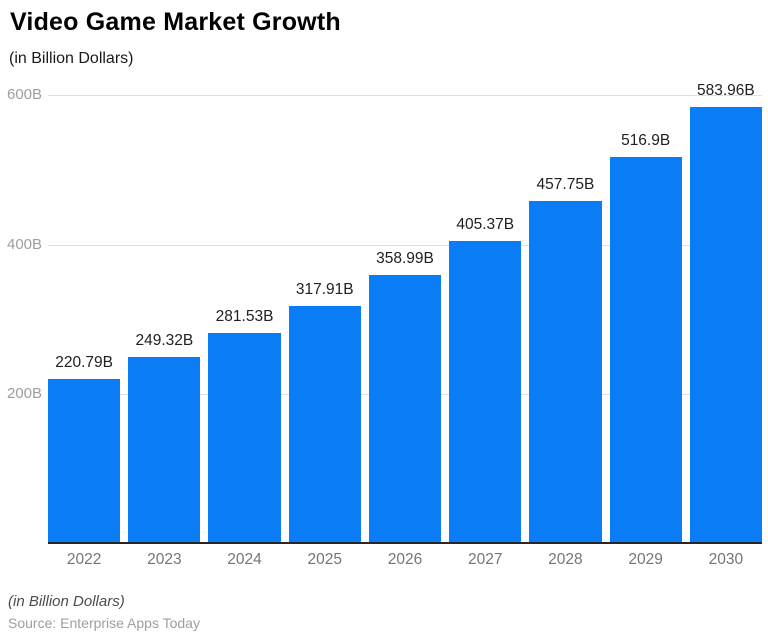  What do you see at coordinates (565, 559) in the screenshot?
I see `x-tick-label-2028: 2028` at bounding box center [565, 559].